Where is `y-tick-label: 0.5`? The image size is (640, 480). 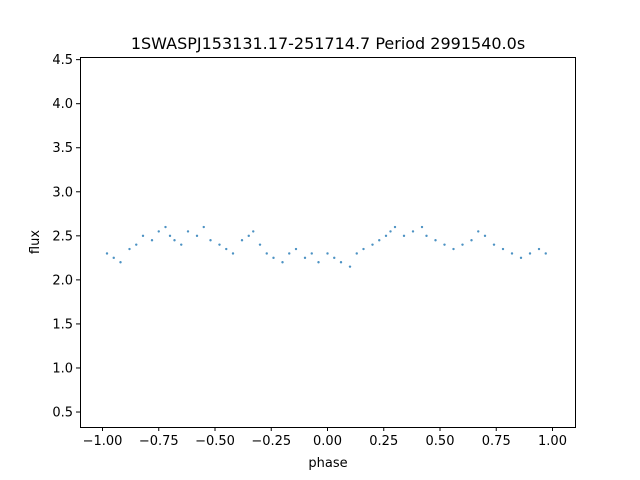 y-tick-label: 0.5 is located at coordinates (62, 413).